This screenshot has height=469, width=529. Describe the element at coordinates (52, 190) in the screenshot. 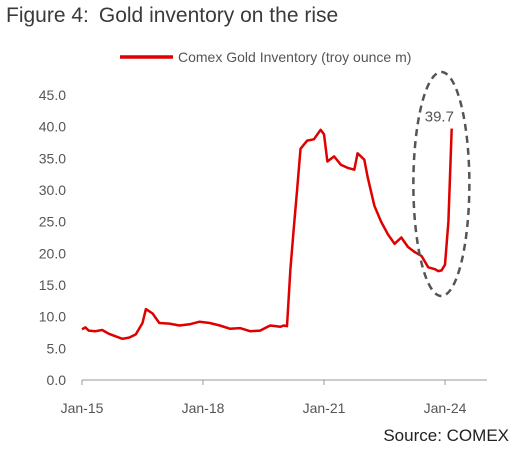

I see `y-tick-label: 30.0` at that location.